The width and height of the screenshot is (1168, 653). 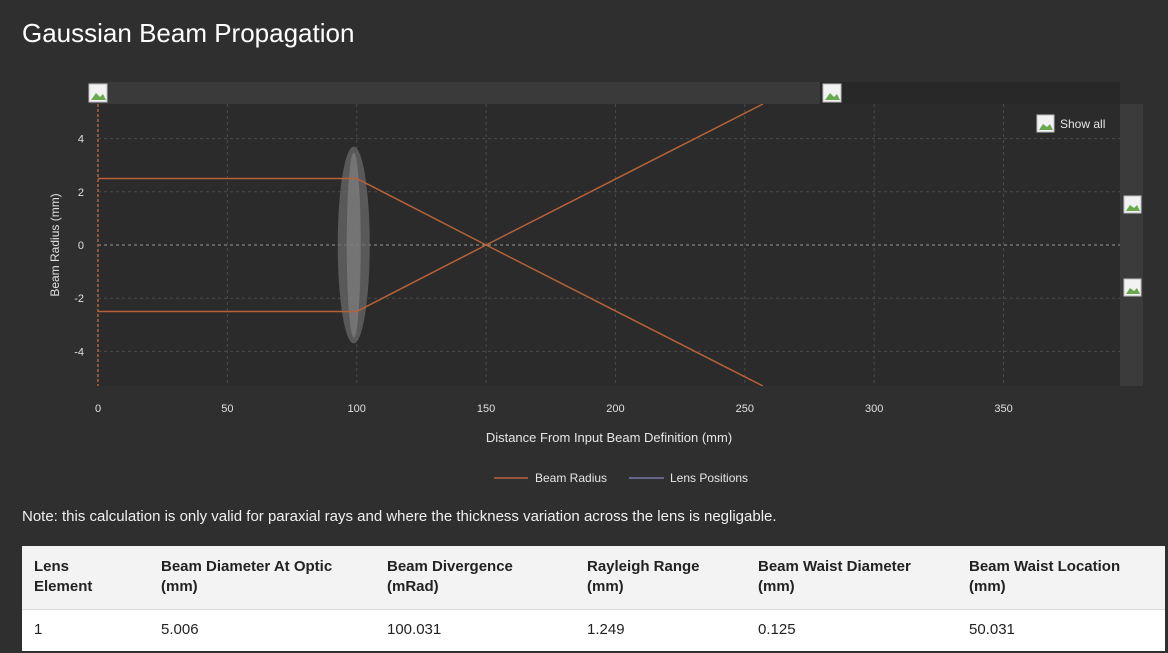 What do you see at coordinates (1132, 287) in the screenshot?
I see `scroll-down-icon` at bounding box center [1132, 287].